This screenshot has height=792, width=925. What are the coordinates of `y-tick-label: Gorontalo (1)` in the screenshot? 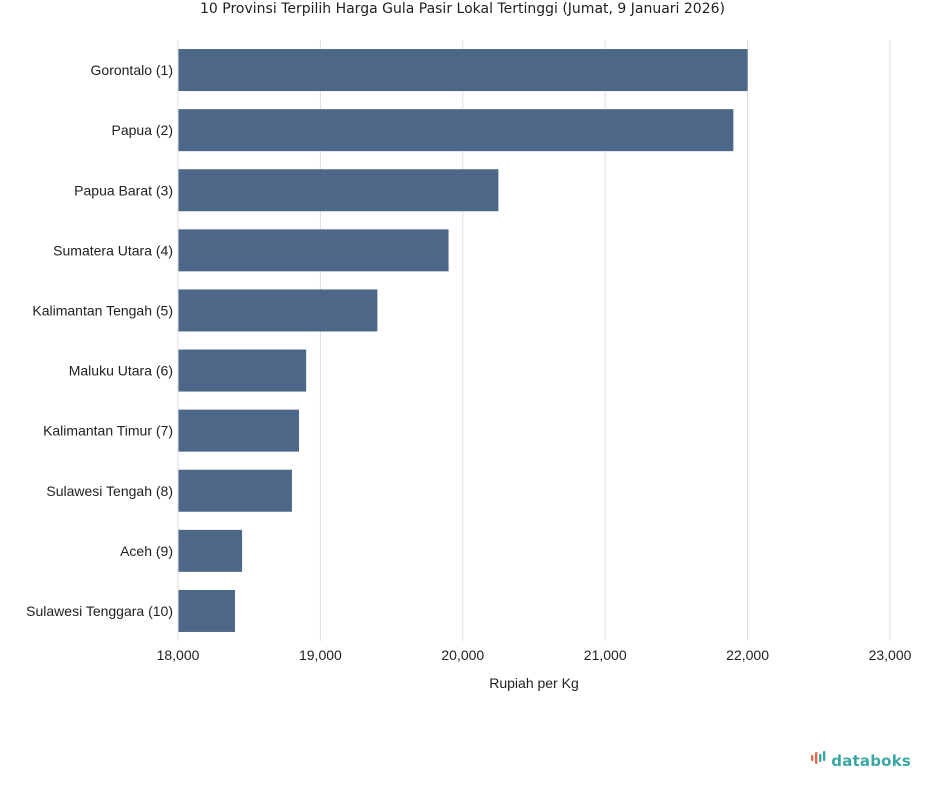 It's located at (132, 70).